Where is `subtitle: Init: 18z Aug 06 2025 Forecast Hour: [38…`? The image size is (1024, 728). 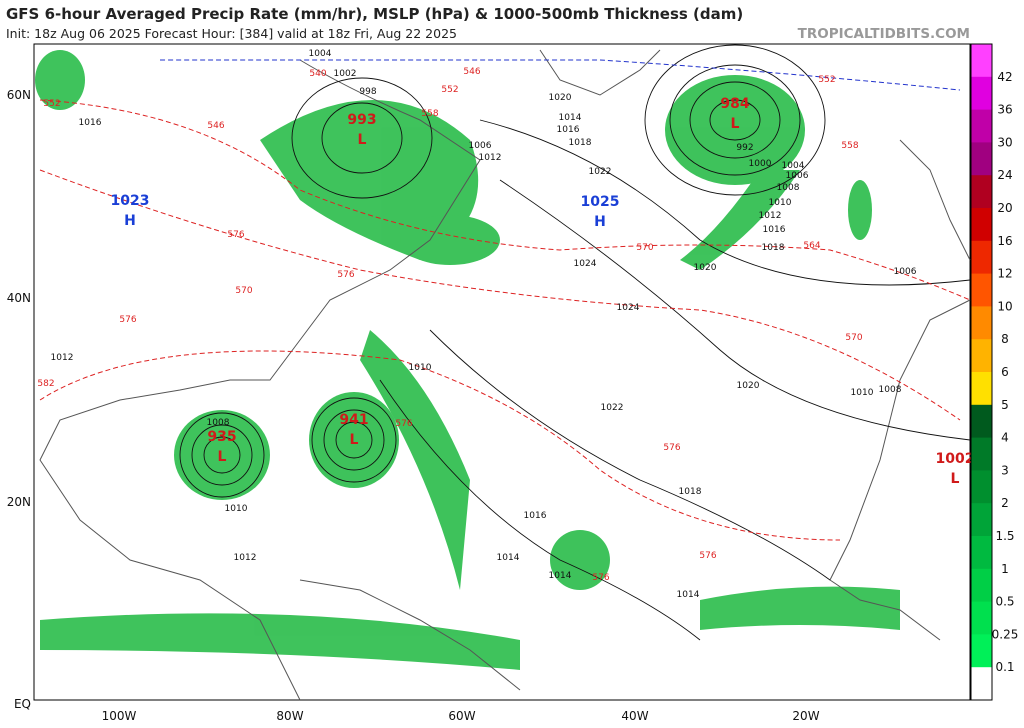 subtitle: Init: 18z Aug 06 2025 Forecast Hour: [38… is located at coordinates (231, 33).